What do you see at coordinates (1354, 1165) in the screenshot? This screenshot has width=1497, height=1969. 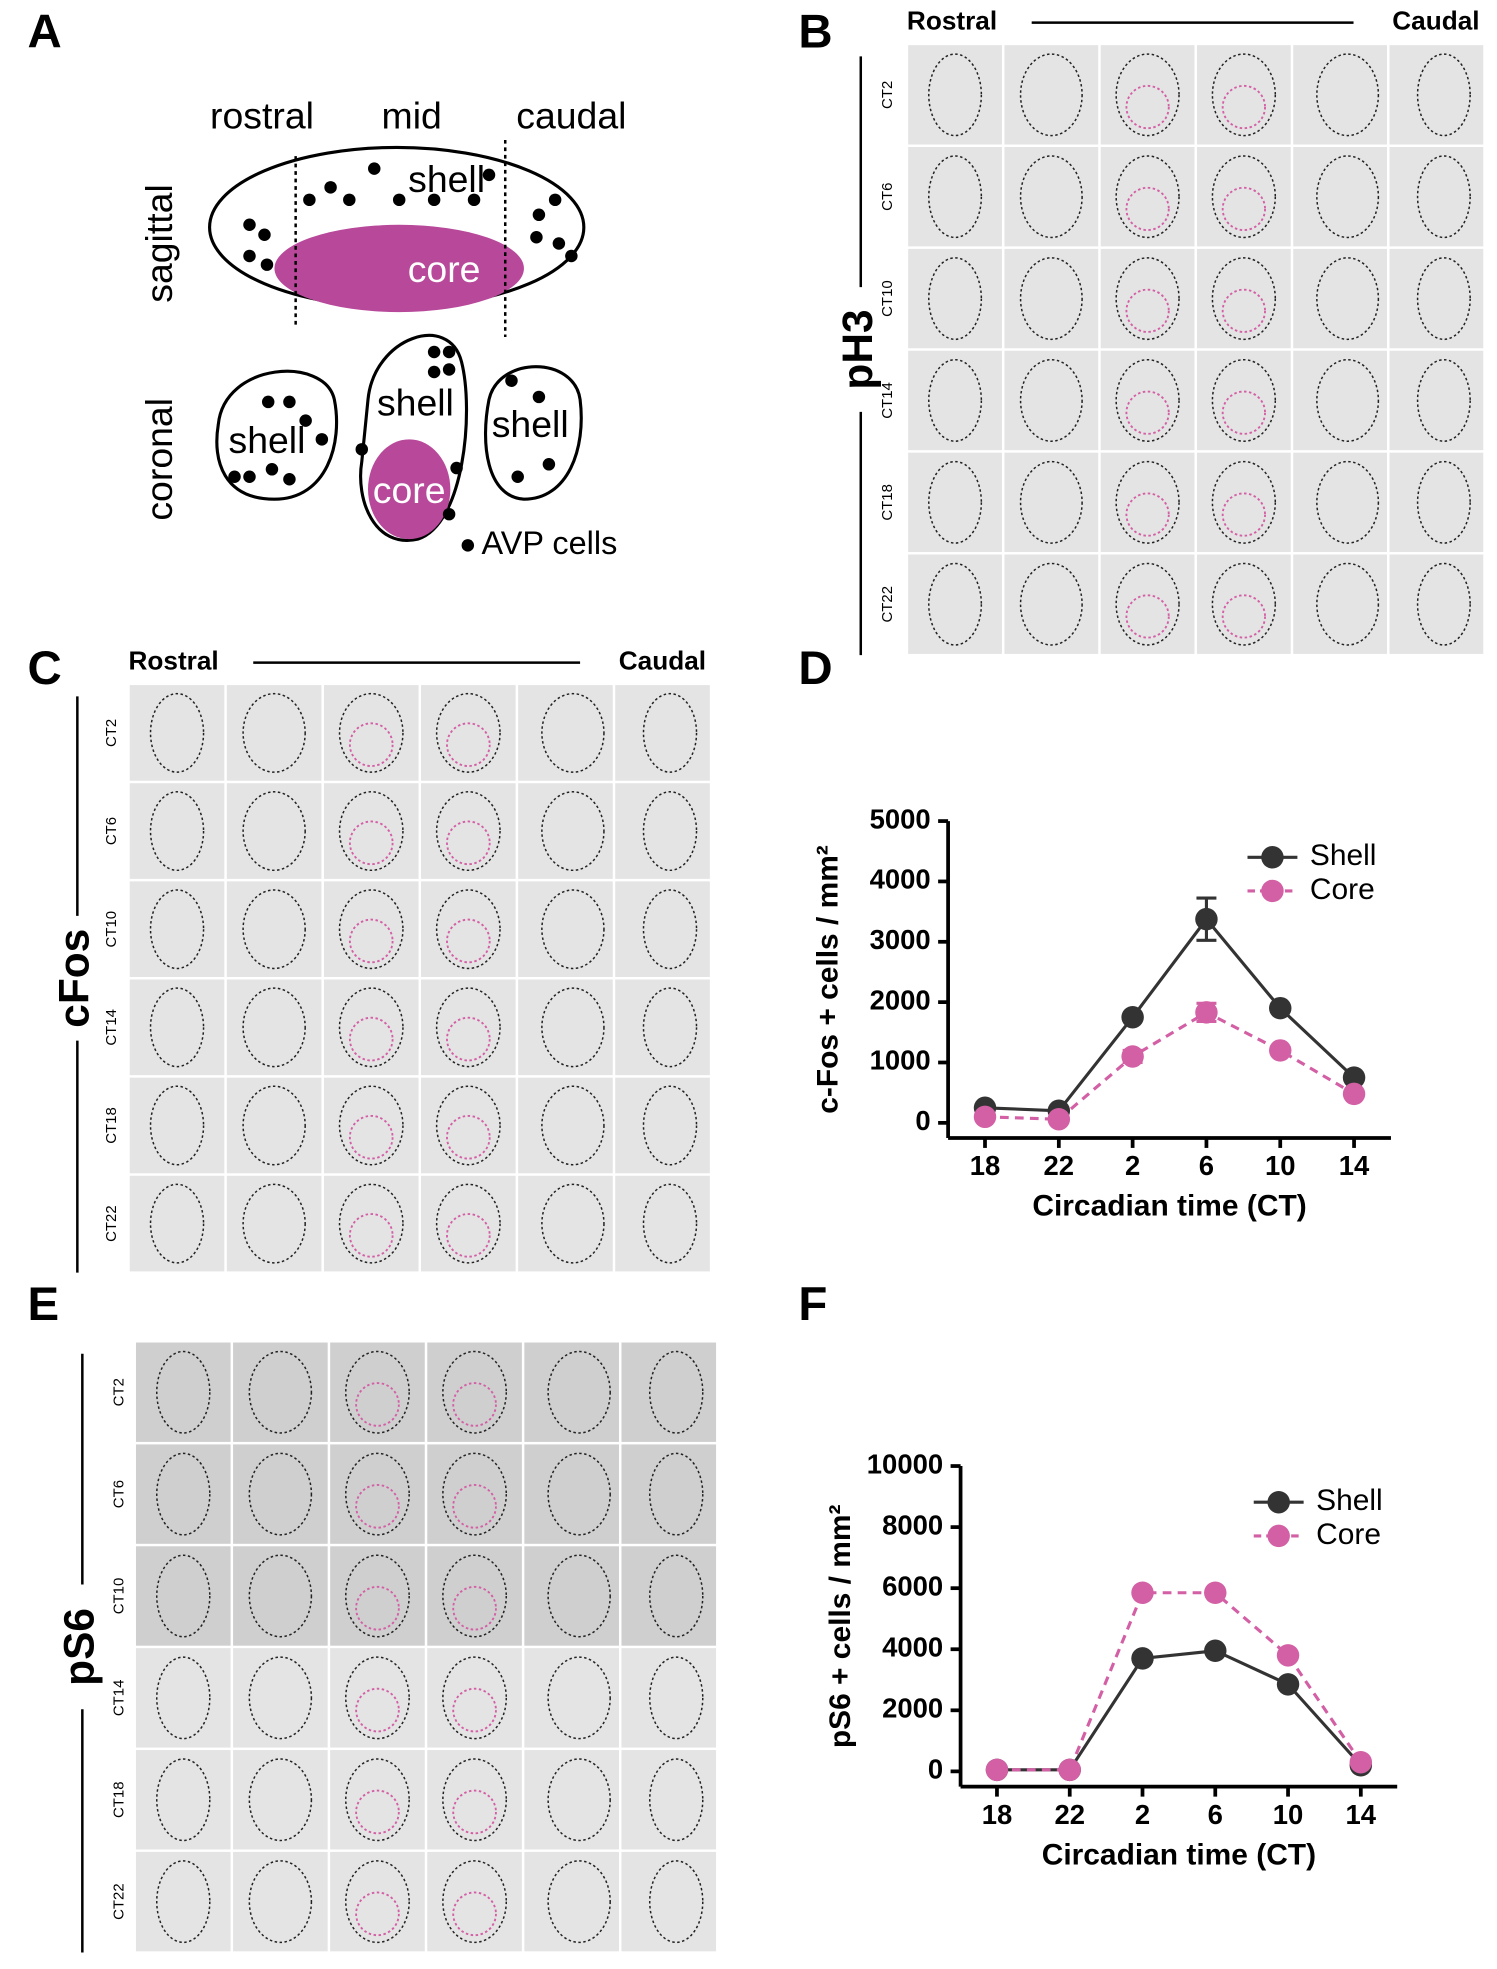 I see `x-tick-label: 14` at bounding box center [1354, 1165].